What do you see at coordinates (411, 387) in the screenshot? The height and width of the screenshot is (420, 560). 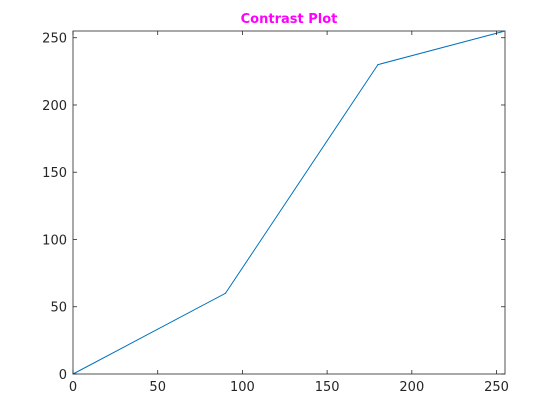 I see `x-tick-label: 200` at bounding box center [411, 387].